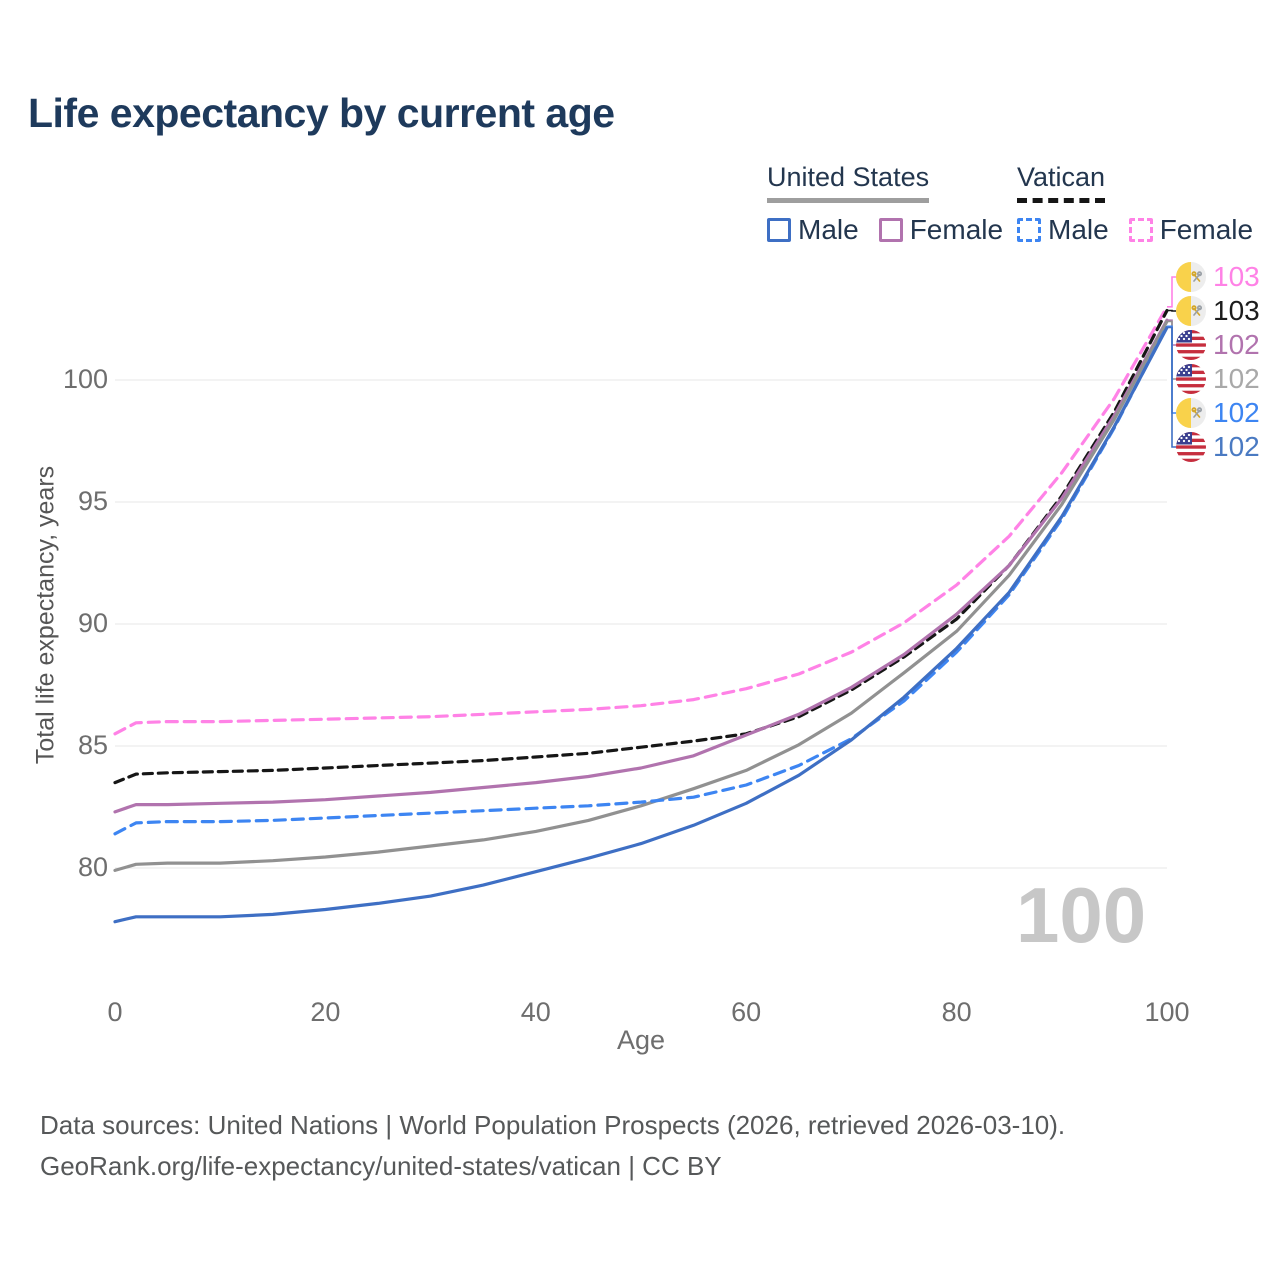 The width and height of the screenshot is (1280, 1280). What do you see at coordinates (92, 745) in the screenshot?
I see `y-tick-label-85: 85` at bounding box center [92, 745].